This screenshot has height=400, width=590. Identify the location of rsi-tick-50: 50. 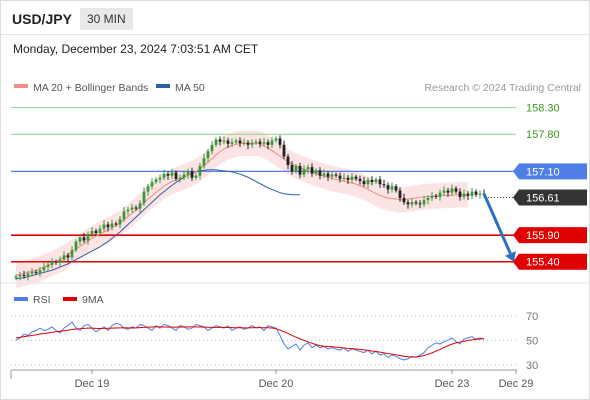
(532, 341).